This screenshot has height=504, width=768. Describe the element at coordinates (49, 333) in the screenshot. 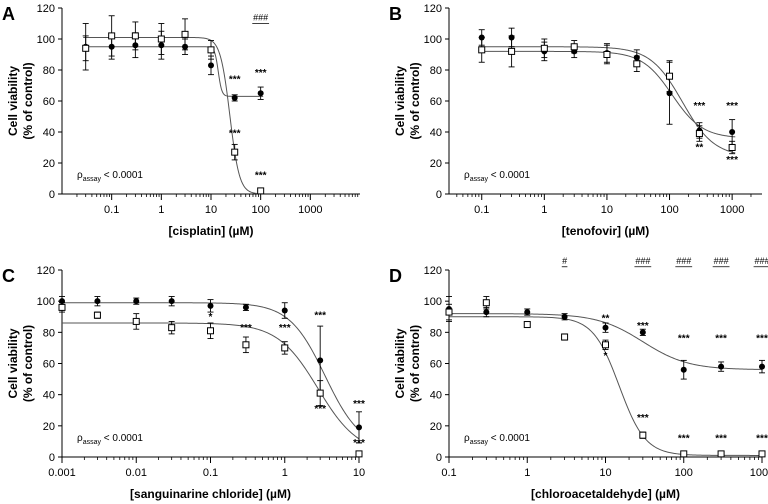

I see `y-tick-label: 80` at that location.